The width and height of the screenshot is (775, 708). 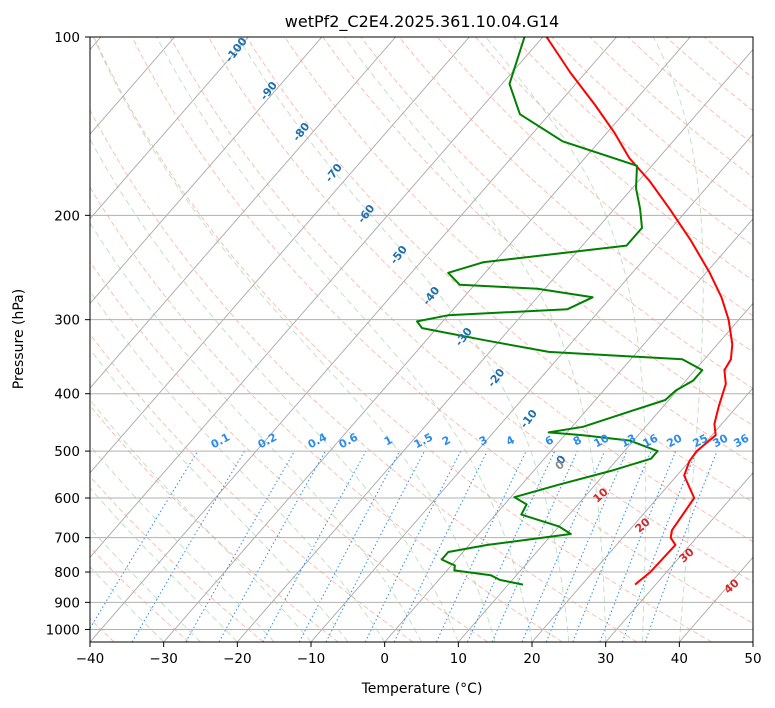 What do you see at coordinates (67, 452) in the screenshot?
I see `y-tick-label: 500` at bounding box center [67, 452].